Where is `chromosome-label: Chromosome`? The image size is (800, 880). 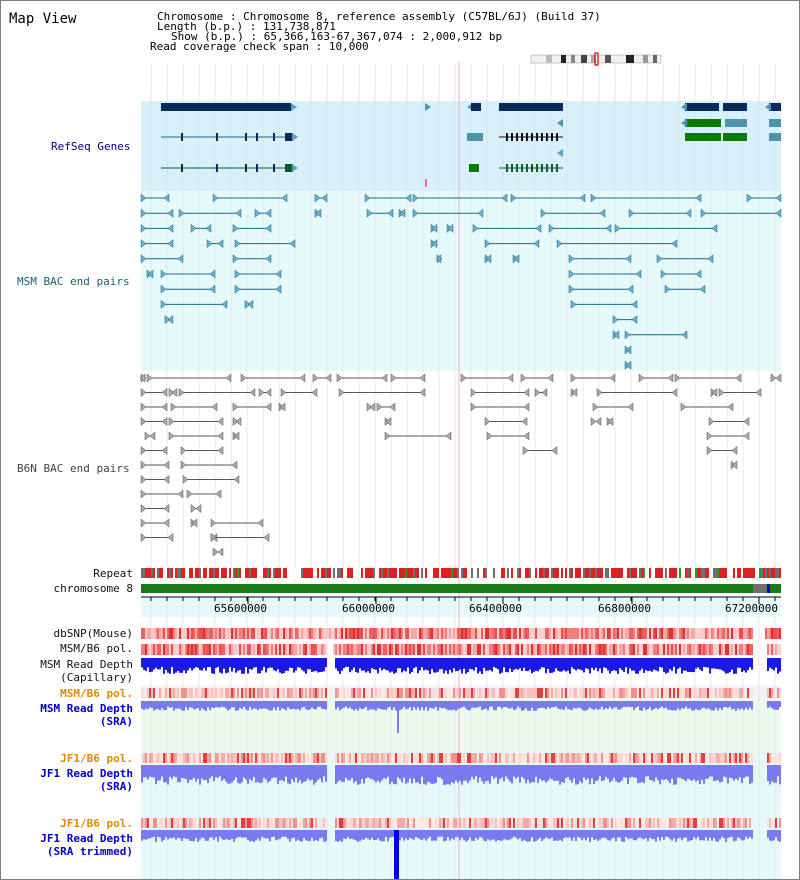
chromosome-label: Chromosome is located at coordinates (190, 16).